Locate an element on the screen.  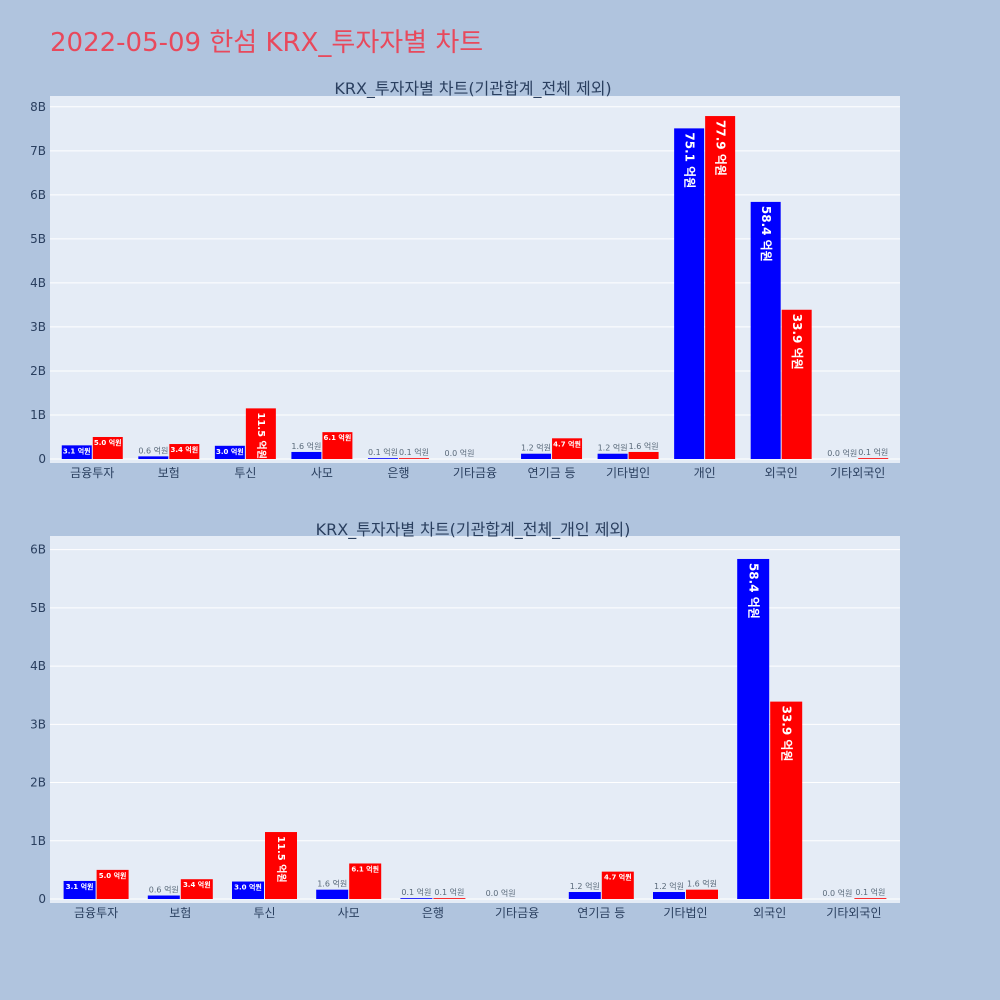
bar-label: 77.9 억원 is located at coordinates (721, 148).